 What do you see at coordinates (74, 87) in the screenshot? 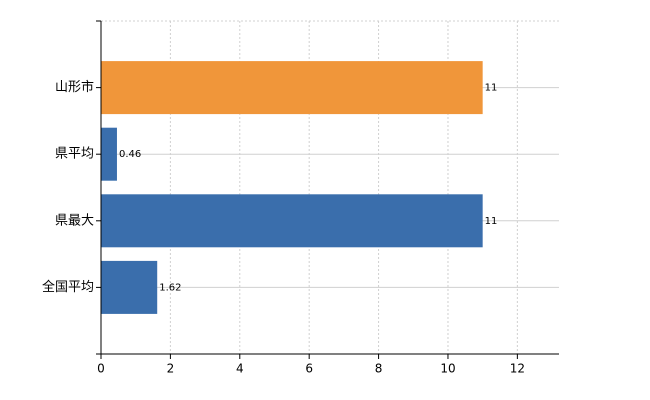
I see `y-tick-label: 山形市` at bounding box center [74, 87].